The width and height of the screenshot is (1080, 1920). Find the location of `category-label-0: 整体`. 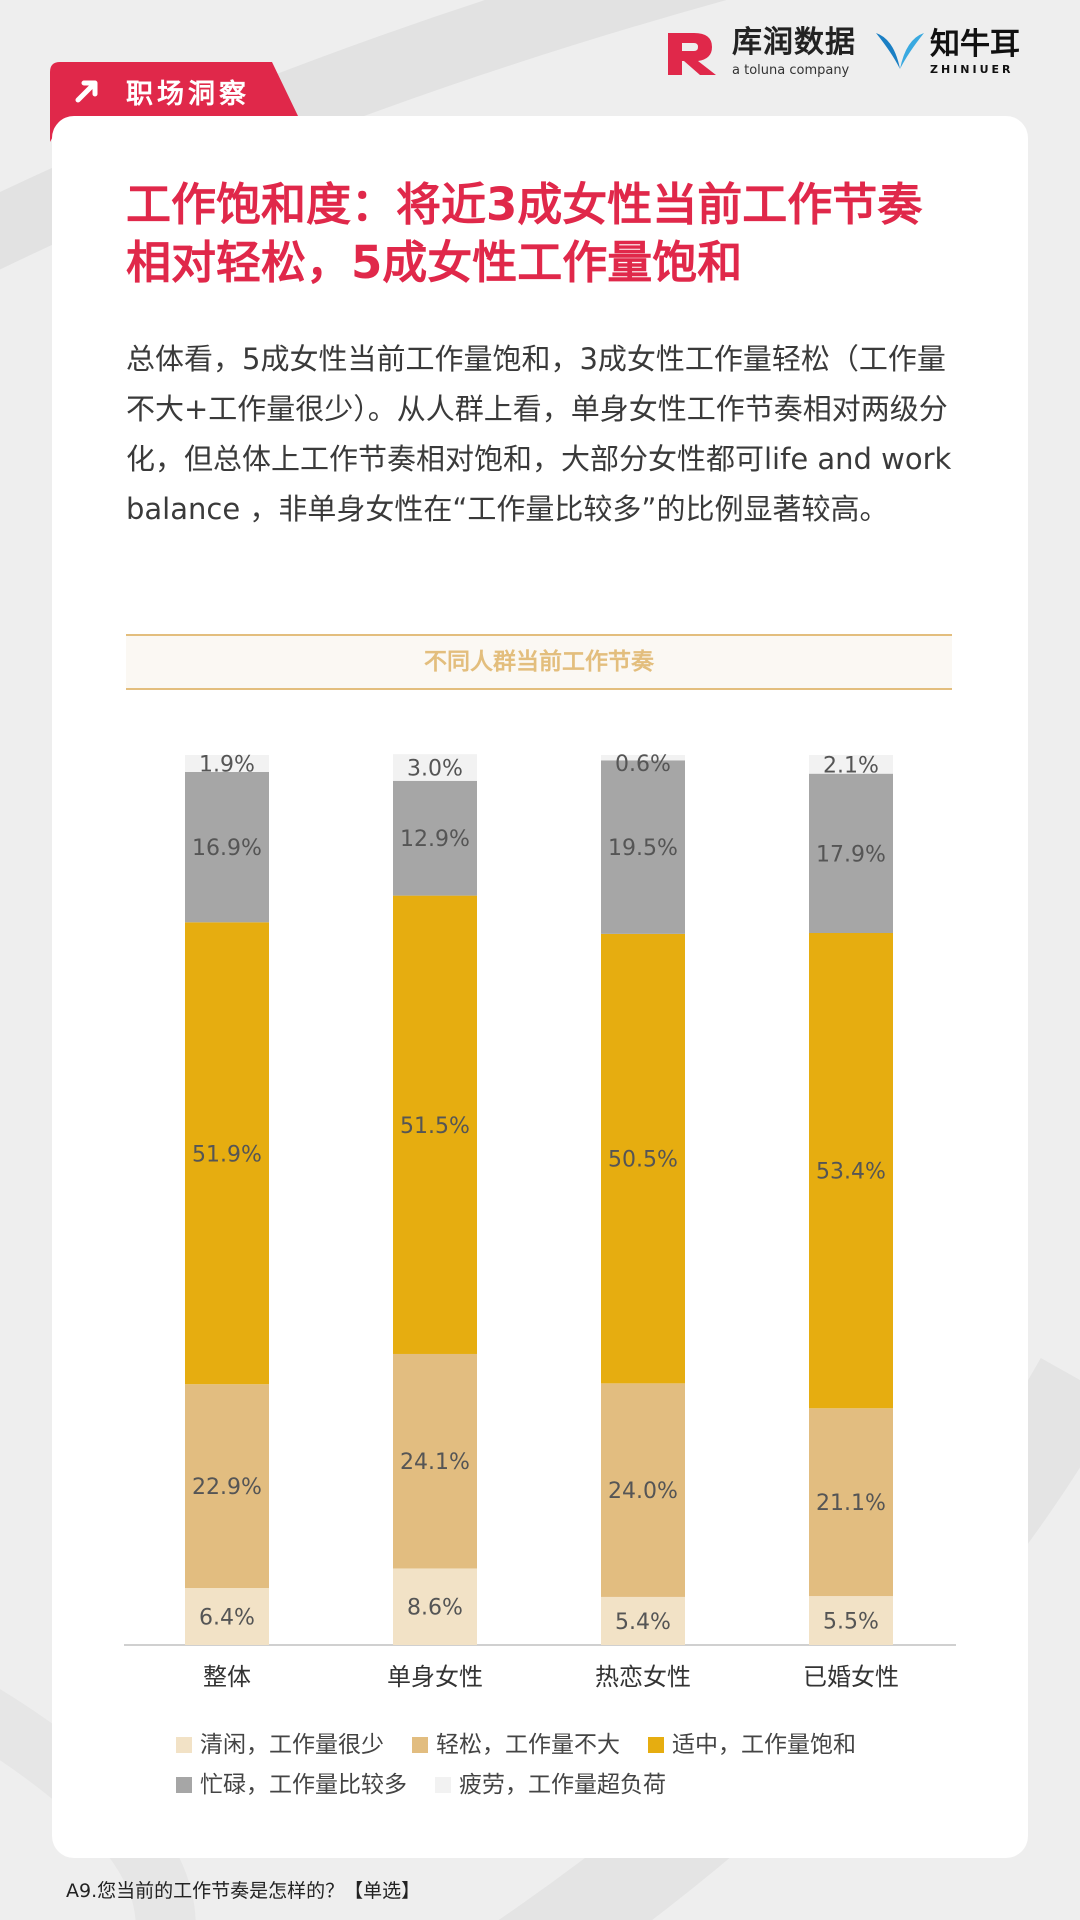

category-label-0: 整体 is located at coordinates (227, 1677).